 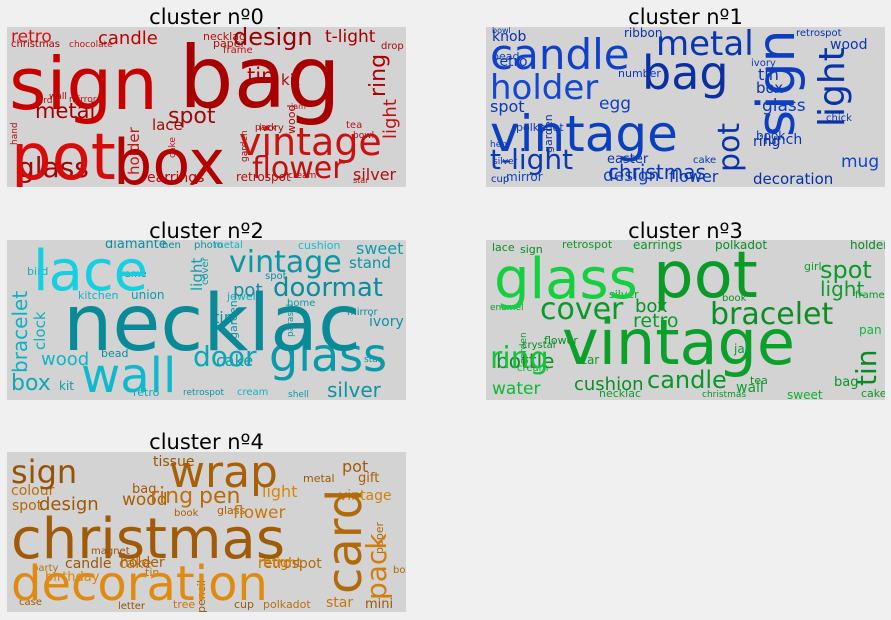 What do you see at coordinates (368, 478) in the screenshot?
I see `cloud-word: gift` at bounding box center [368, 478].